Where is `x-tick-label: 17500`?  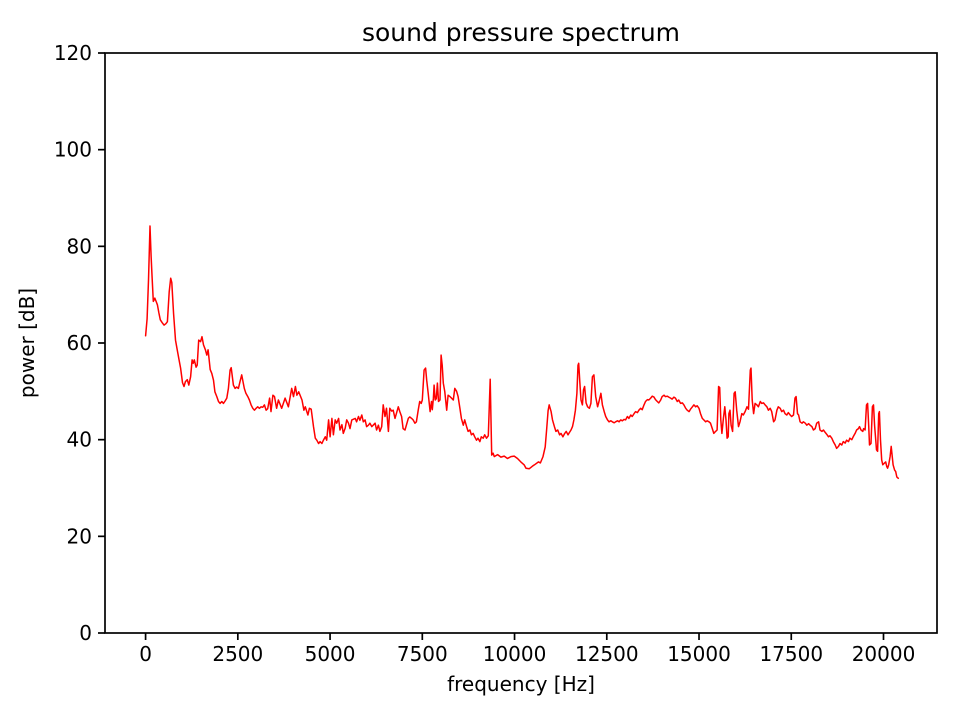 x-tick-label: 17500 is located at coordinates (791, 654).